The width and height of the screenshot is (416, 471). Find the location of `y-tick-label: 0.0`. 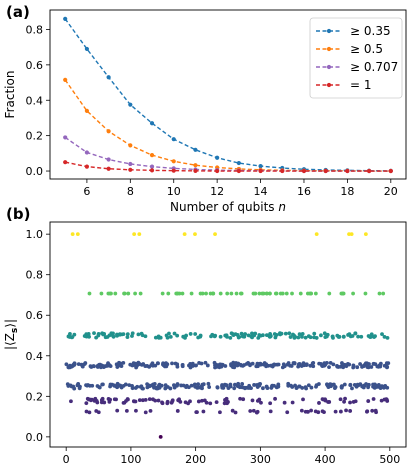

y-tick-label: 0.0 is located at coordinates (35, 437).